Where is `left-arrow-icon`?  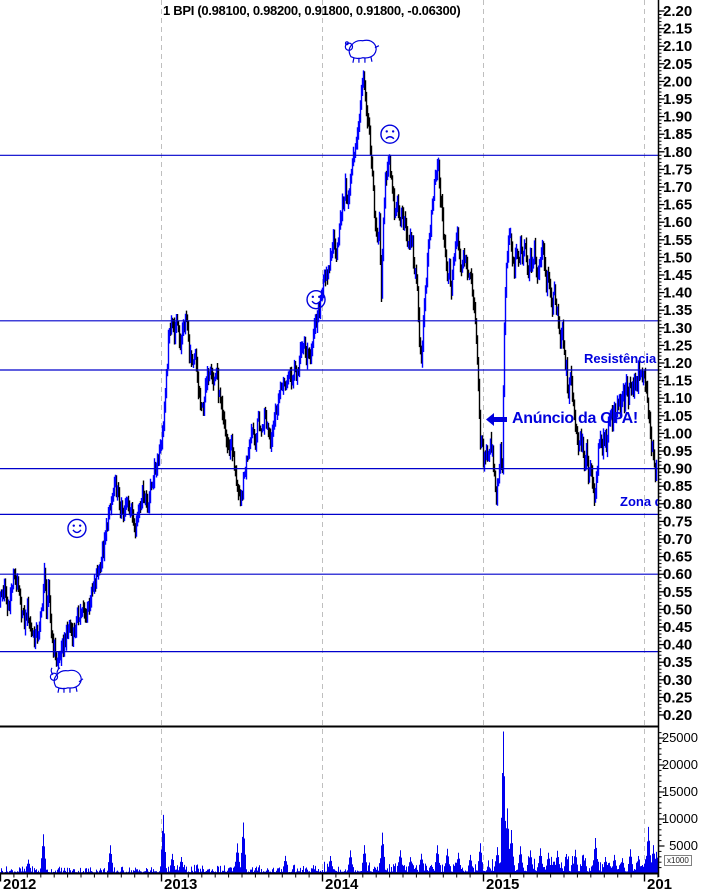 left-arrow-icon is located at coordinates (496, 419).